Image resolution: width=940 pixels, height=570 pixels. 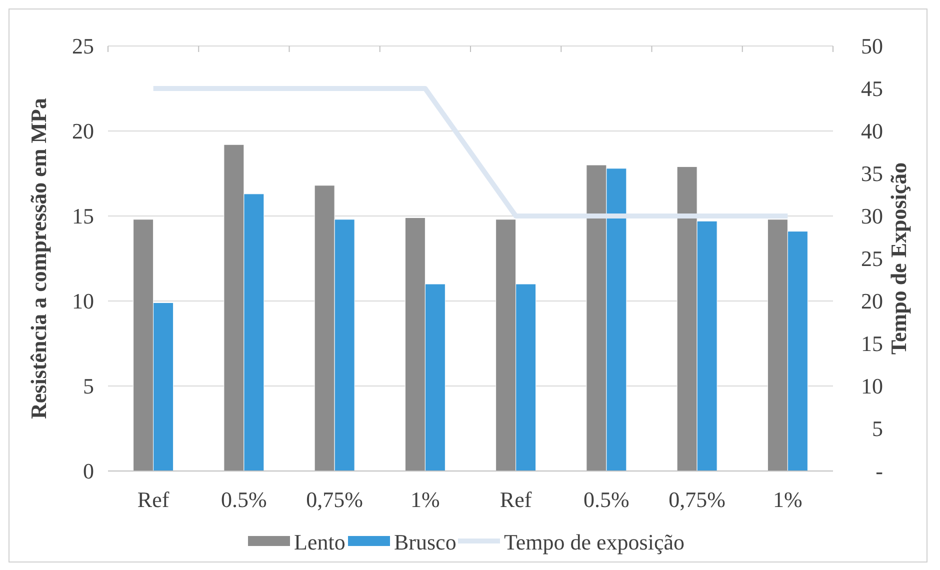 I want to click on legend-label: Lento, so click(x=320, y=542).